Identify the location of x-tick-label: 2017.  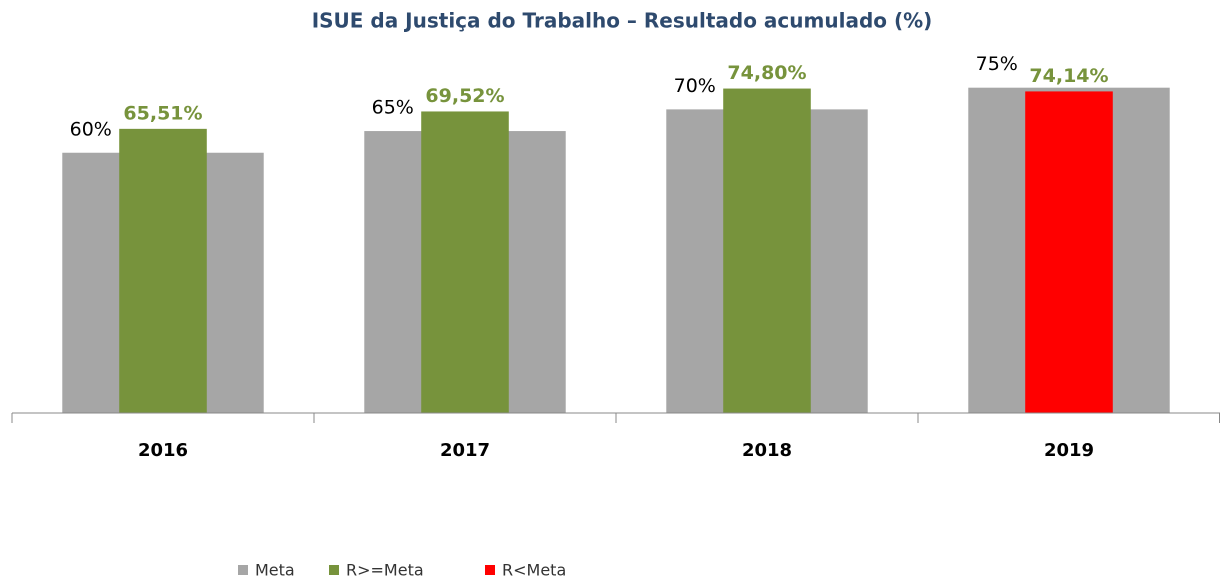
(465, 450).